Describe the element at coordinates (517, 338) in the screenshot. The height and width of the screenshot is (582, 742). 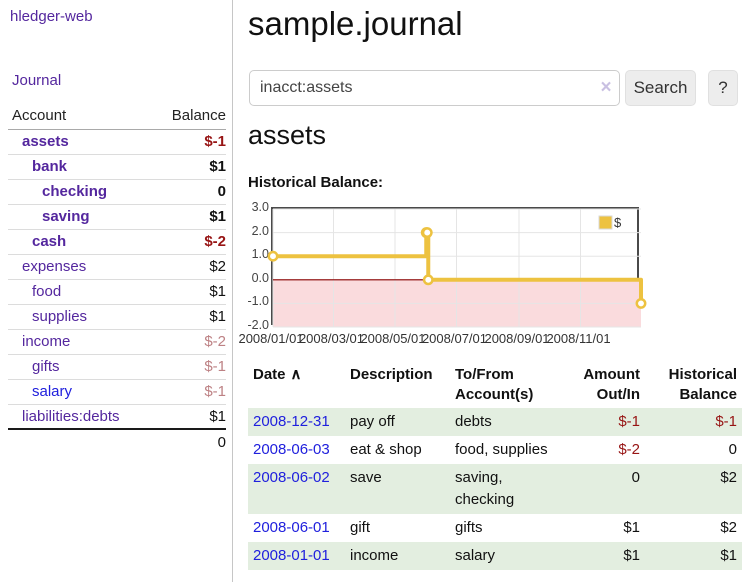
I see `x-tick-label: 2008/09/01` at that location.